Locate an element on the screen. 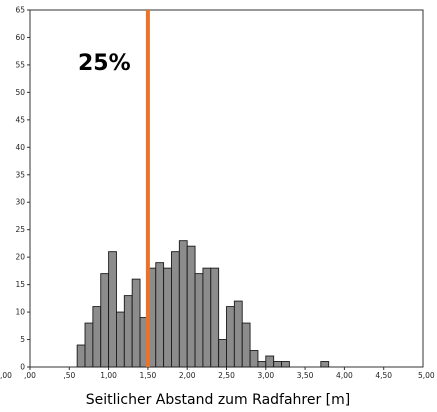 The height and width of the screenshot is (412, 437). y-tick-label: 30 is located at coordinates (20, 202).